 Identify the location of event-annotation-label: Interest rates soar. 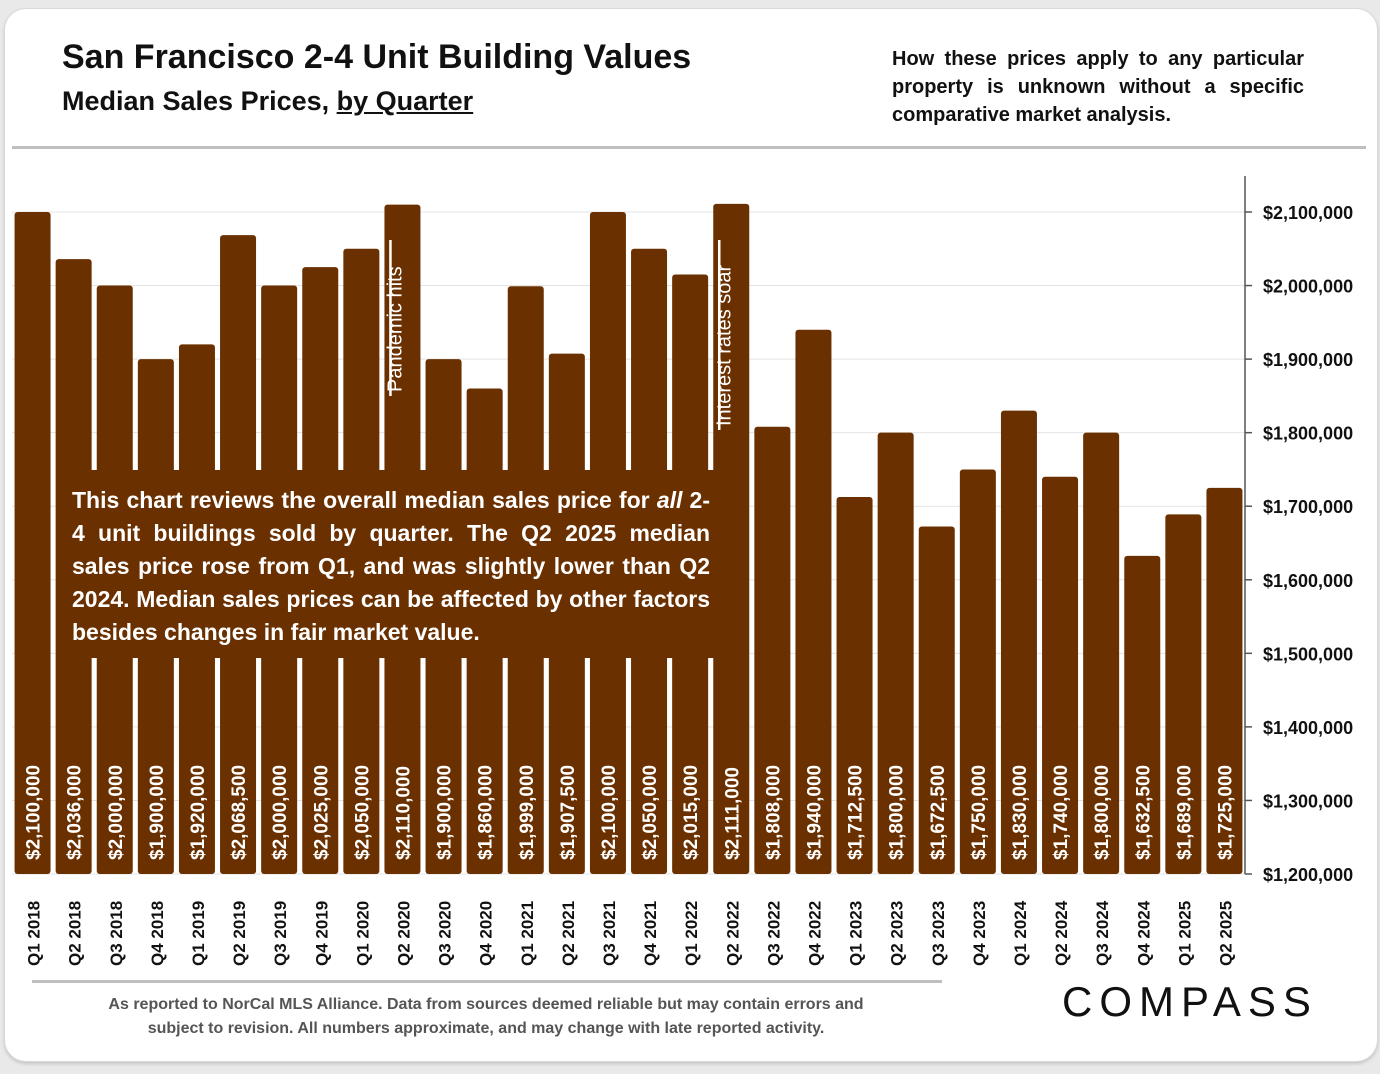
(724, 345).